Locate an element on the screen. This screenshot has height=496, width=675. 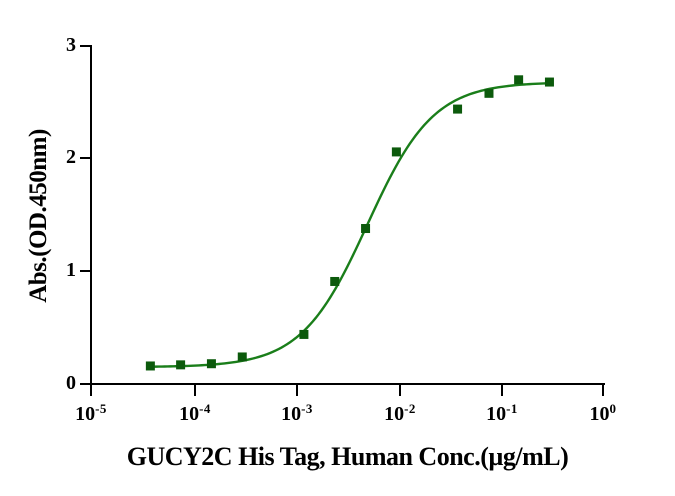
x-tick-label-1e-3: 10-3 is located at coordinates (297, 413).